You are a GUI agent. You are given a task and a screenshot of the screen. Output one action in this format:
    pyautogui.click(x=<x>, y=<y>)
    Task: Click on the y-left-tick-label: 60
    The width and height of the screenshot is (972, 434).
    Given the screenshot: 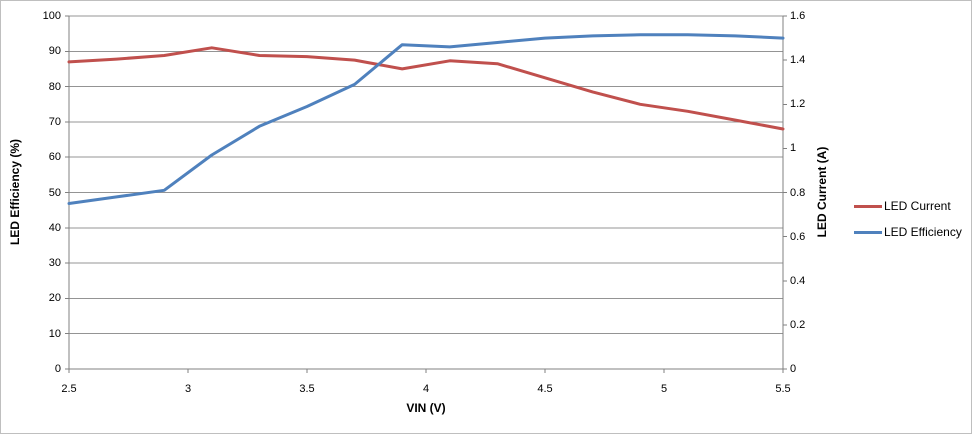 What is the action you would take?
    pyautogui.click(x=54, y=157)
    